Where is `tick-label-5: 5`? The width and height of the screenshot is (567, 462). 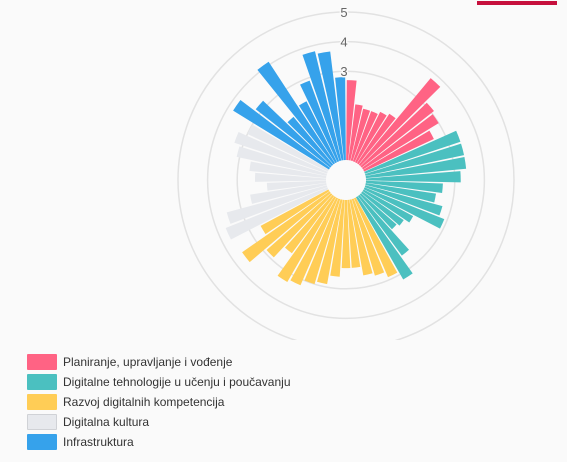 tick-label-5: 5 is located at coordinates (343, 12).